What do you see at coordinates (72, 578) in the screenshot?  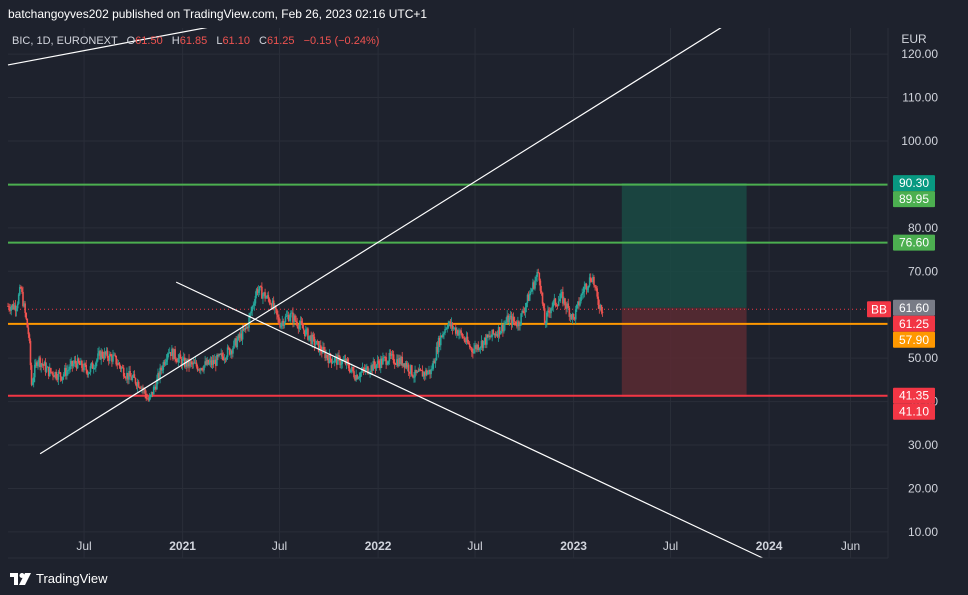 I see `tradingview-brand: TradingView` at bounding box center [72, 578].